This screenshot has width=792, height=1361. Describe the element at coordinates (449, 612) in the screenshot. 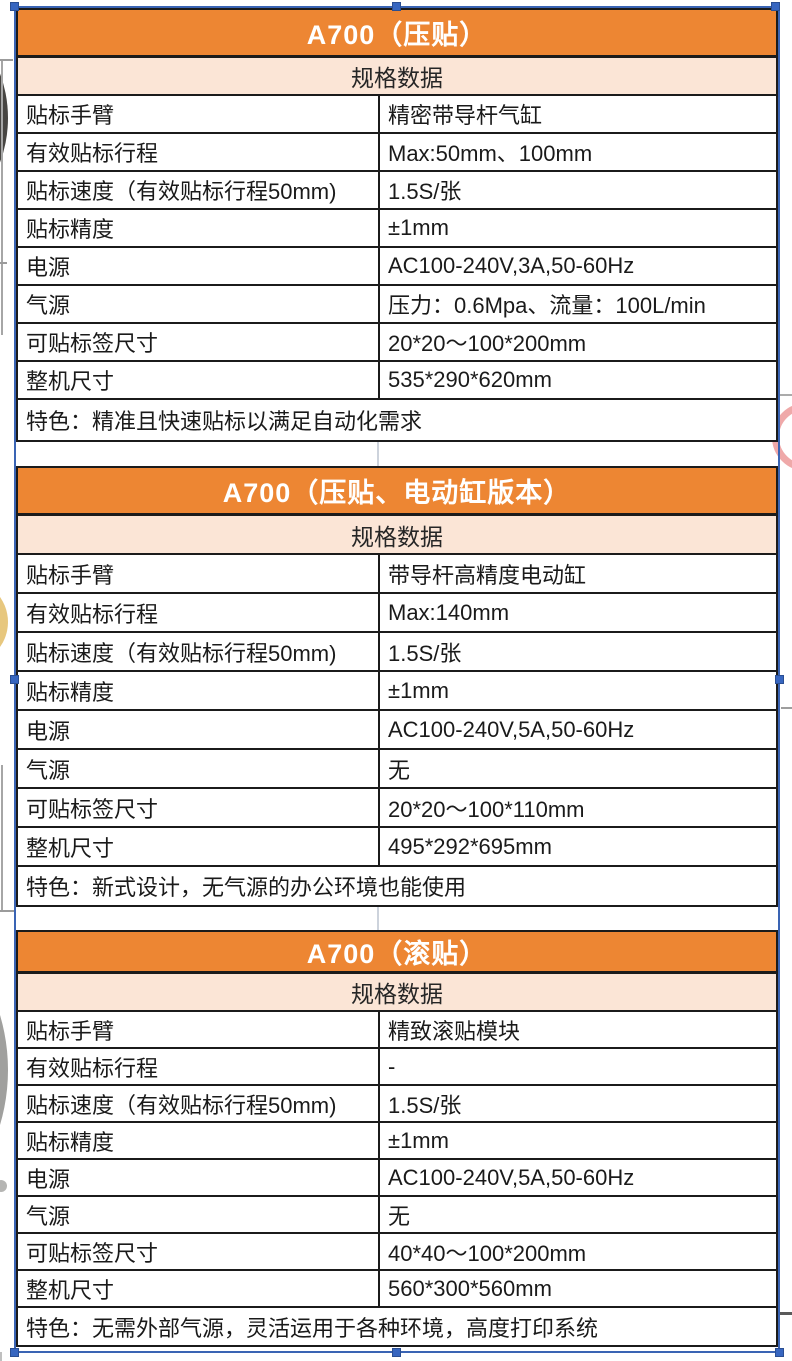

I see `spec-value: Max:140mm` at that location.